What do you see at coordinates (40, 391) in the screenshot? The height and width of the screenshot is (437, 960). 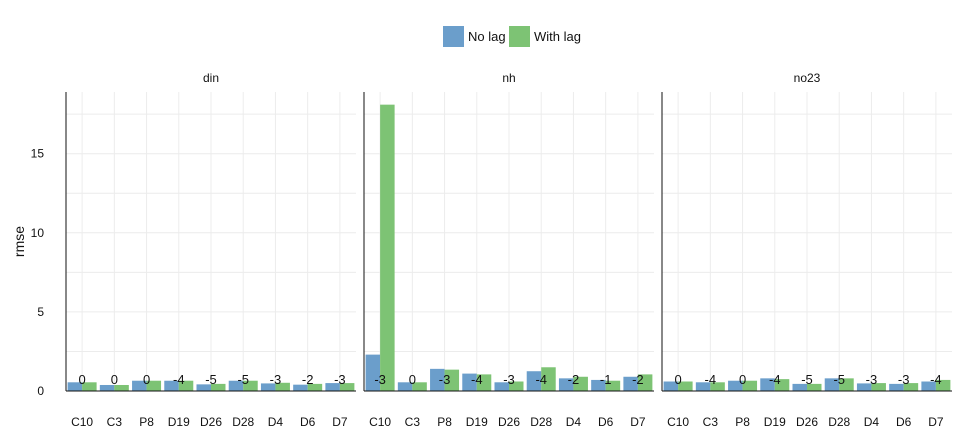 I see `y-tick-label: 0` at bounding box center [40, 391].